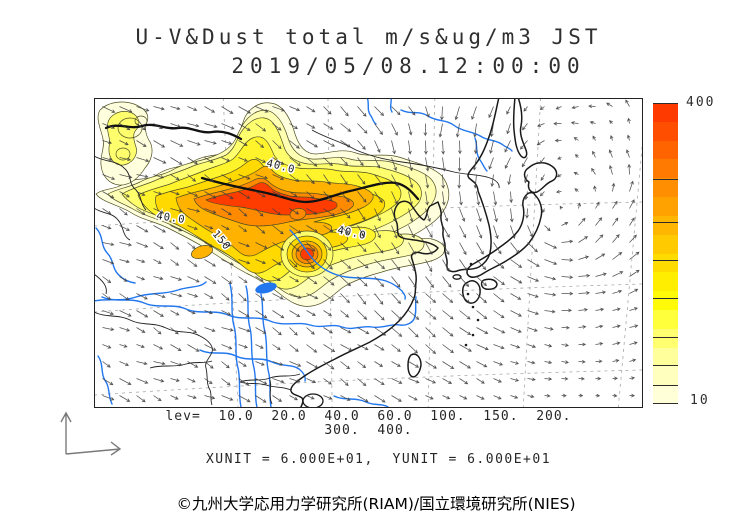  Describe the element at coordinates (701, 102) in the screenshot. I see `colorbar-max-label: 400` at that location.